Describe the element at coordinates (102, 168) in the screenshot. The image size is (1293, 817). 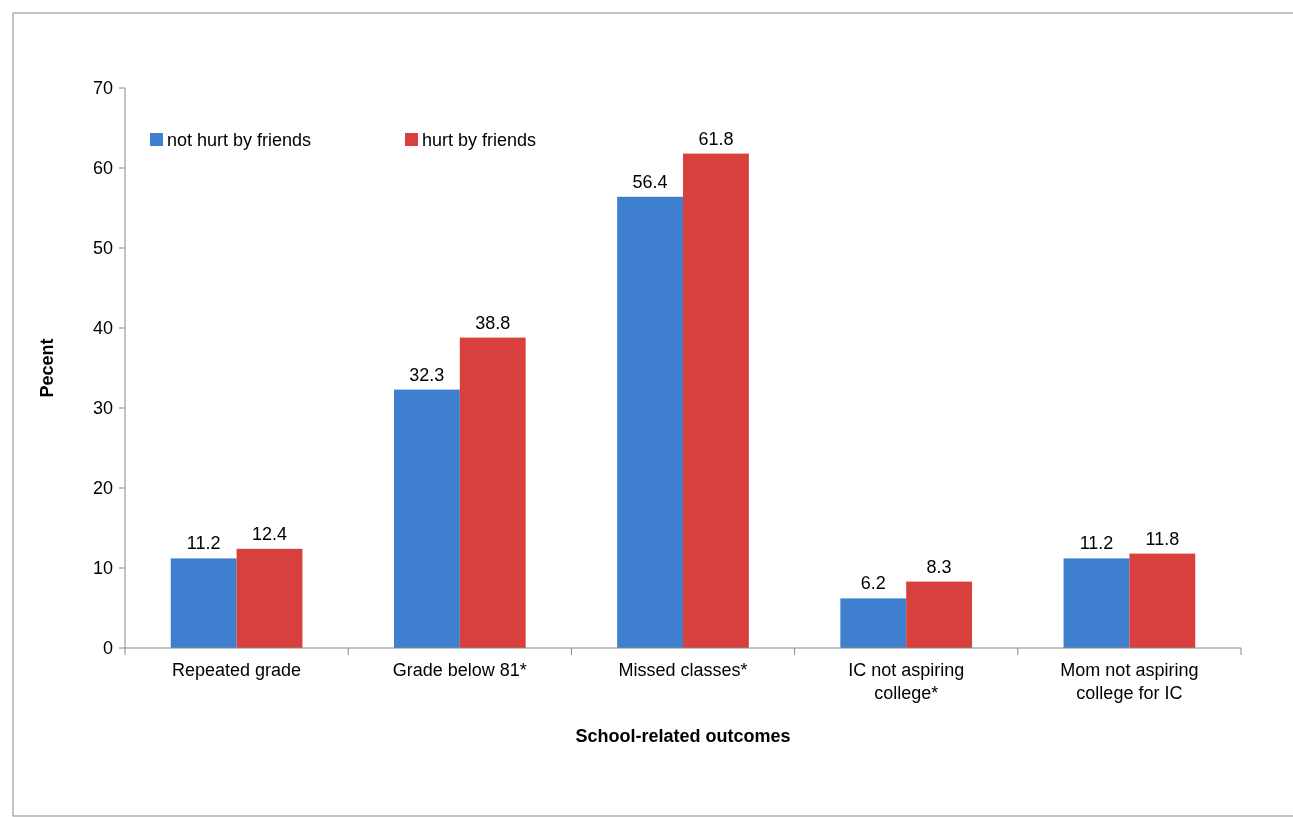
I see `y-tick-label: 60` at that location.